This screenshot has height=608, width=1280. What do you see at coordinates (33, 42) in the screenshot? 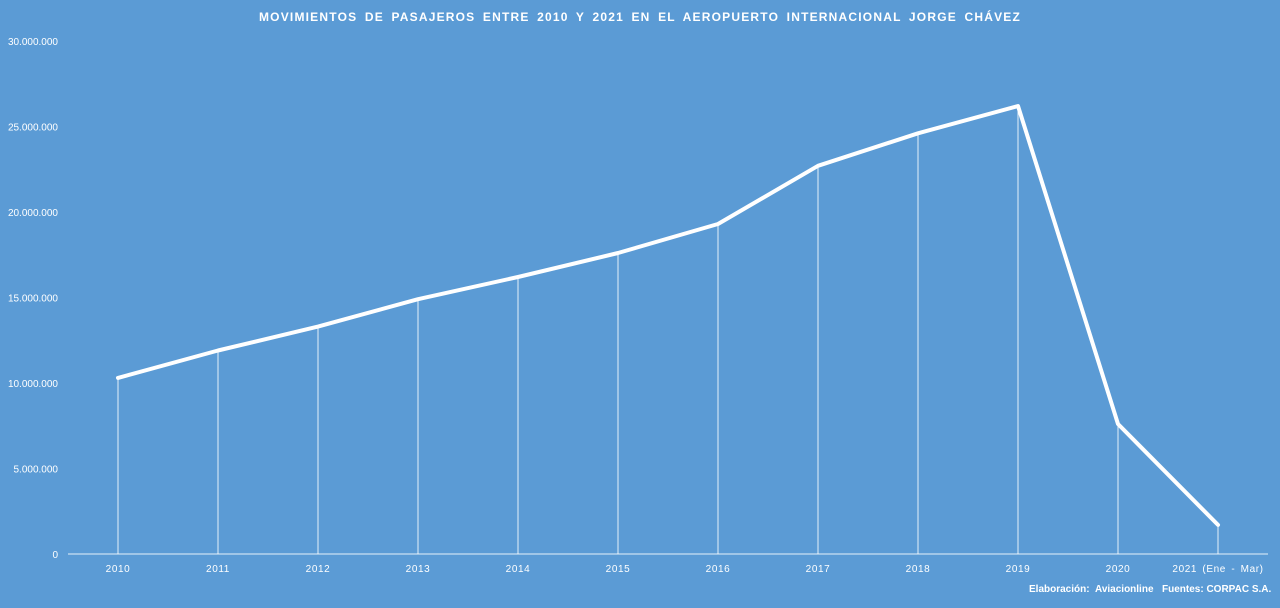
I see `y-tick-label: 30.000.000` at bounding box center [33, 42].